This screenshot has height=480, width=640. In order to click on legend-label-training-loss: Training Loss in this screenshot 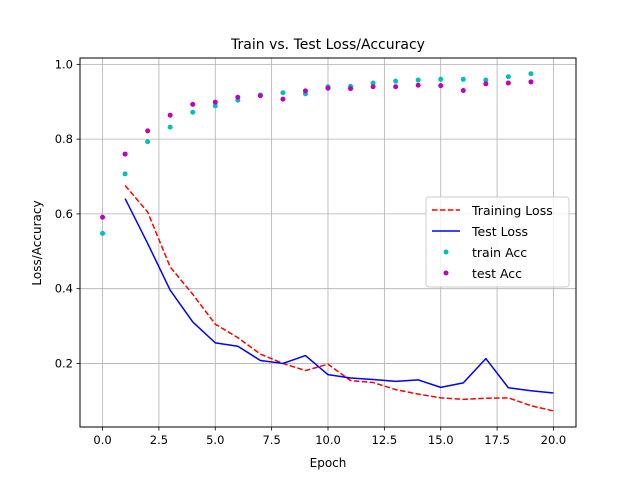, I will do `click(512, 210)`.